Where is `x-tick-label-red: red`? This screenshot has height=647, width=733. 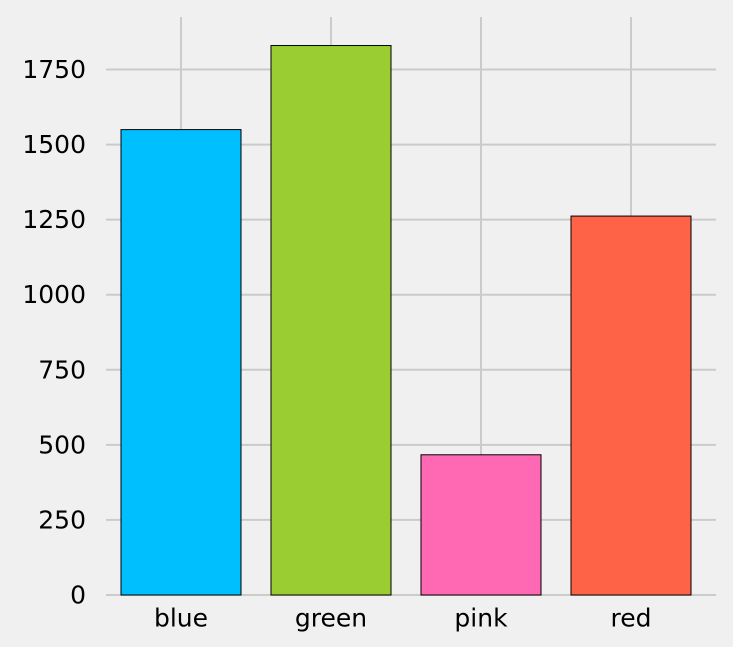 x-tick-label-red: red is located at coordinates (631, 618).